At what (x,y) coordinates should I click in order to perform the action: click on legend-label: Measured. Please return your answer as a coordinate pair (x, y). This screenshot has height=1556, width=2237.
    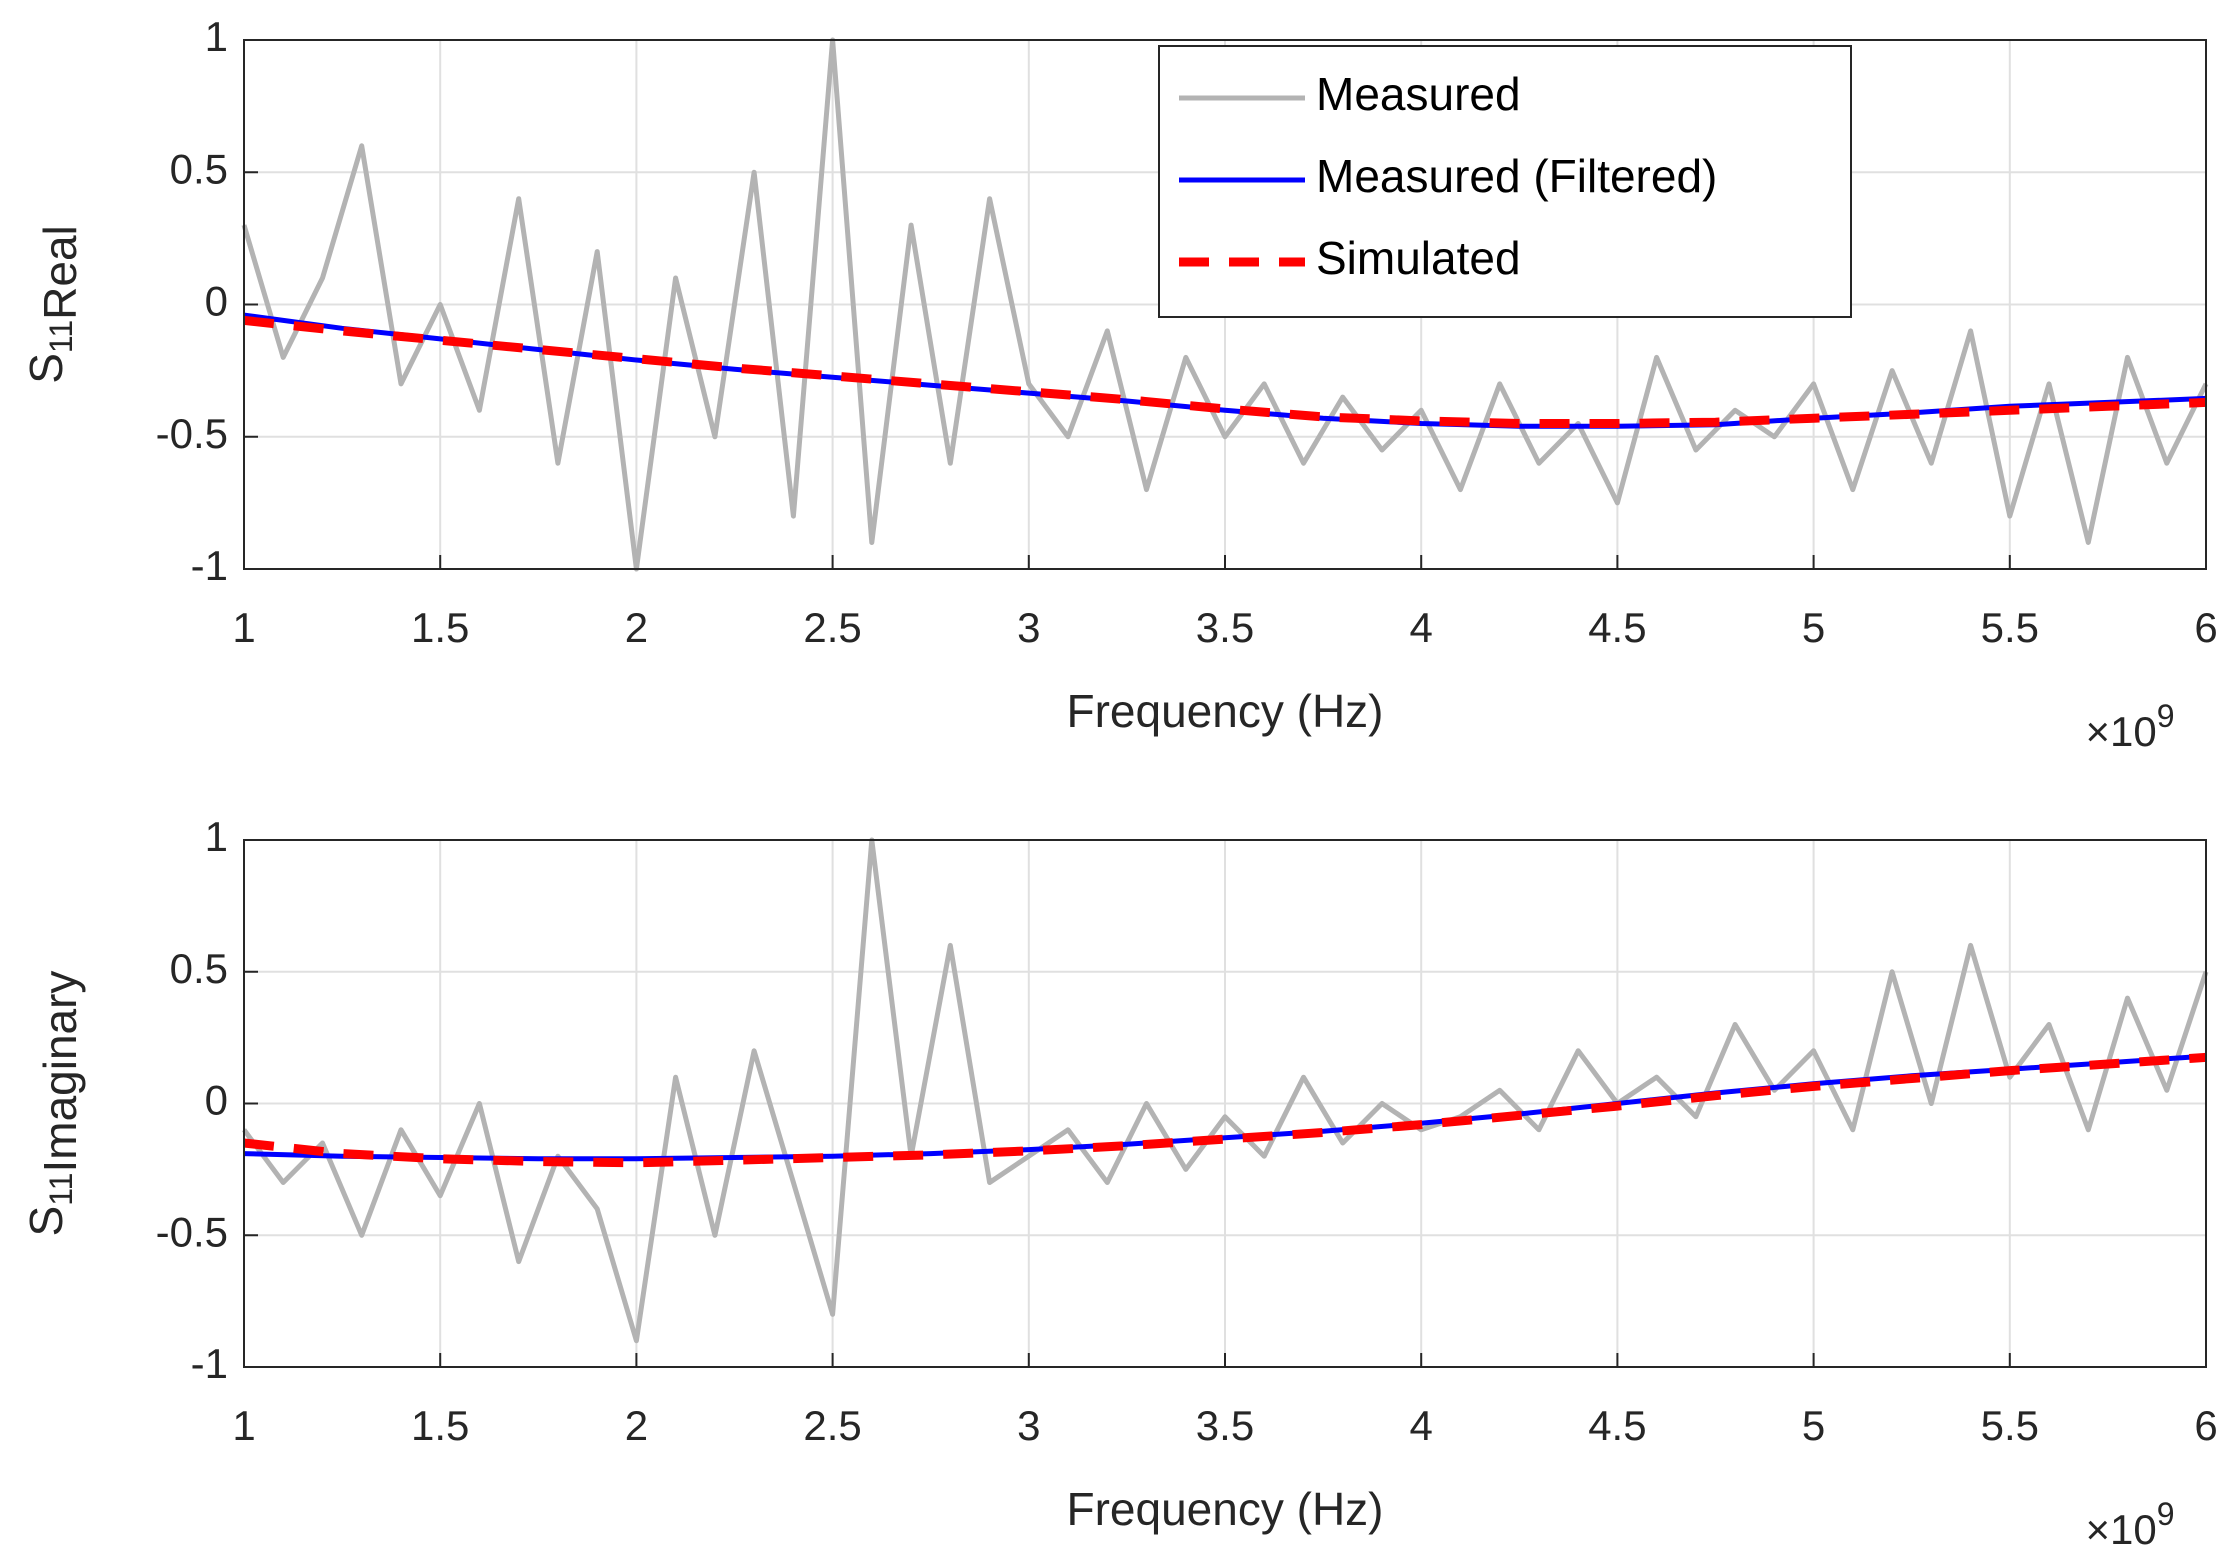
    Looking at the image, I should click on (1418, 94).